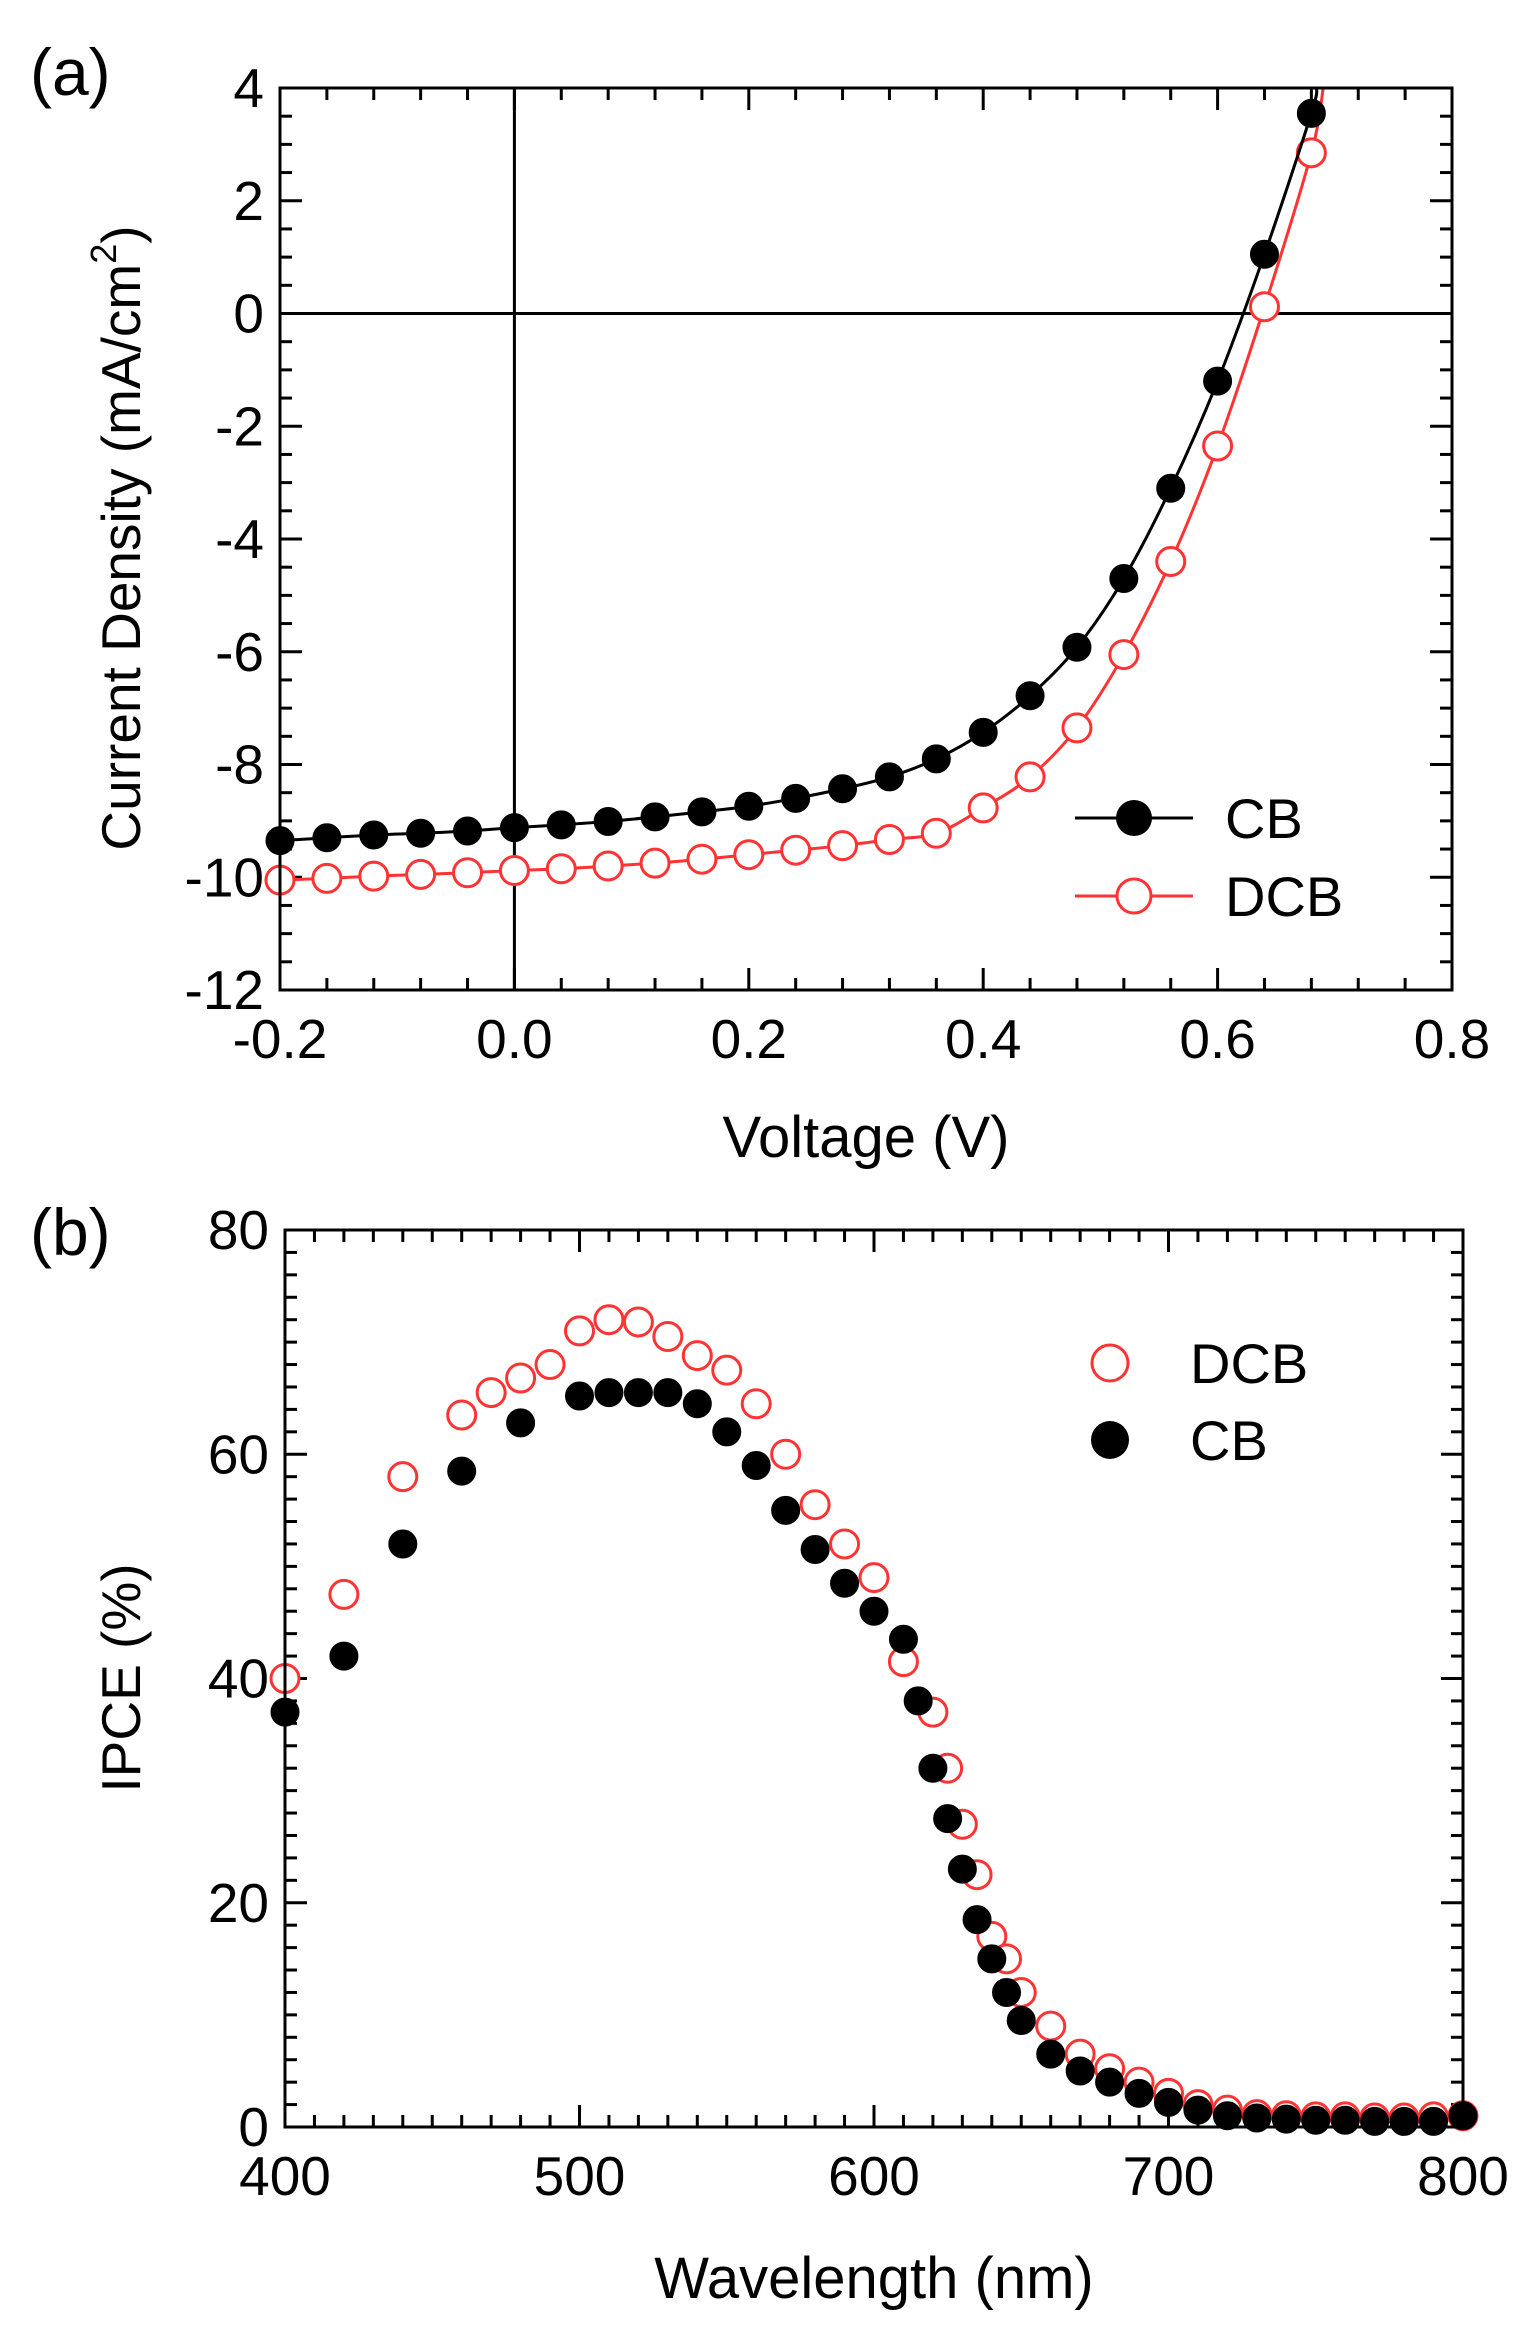 The height and width of the screenshot is (2328, 1535). What do you see at coordinates (70, 72) in the screenshot?
I see `panel-a-label: (a)` at bounding box center [70, 72].